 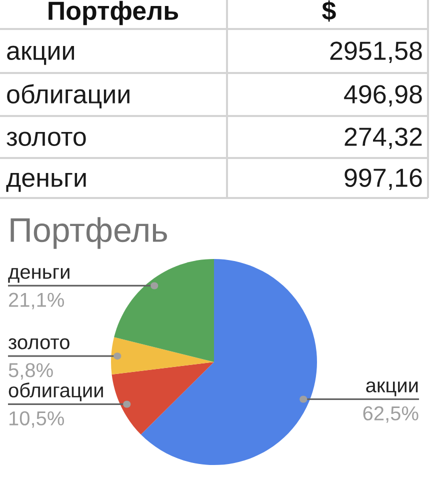 I want to click on category-label: акции, so click(x=40, y=55).